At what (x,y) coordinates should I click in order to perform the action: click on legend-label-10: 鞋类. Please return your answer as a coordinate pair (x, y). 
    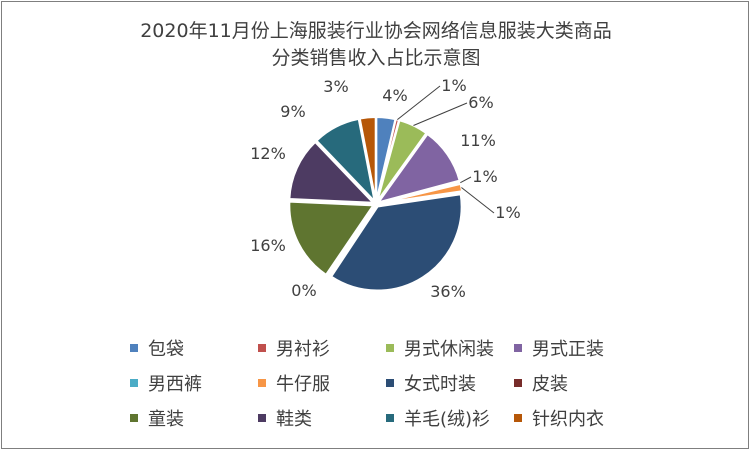
    Looking at the image, I should click on (294, 419).